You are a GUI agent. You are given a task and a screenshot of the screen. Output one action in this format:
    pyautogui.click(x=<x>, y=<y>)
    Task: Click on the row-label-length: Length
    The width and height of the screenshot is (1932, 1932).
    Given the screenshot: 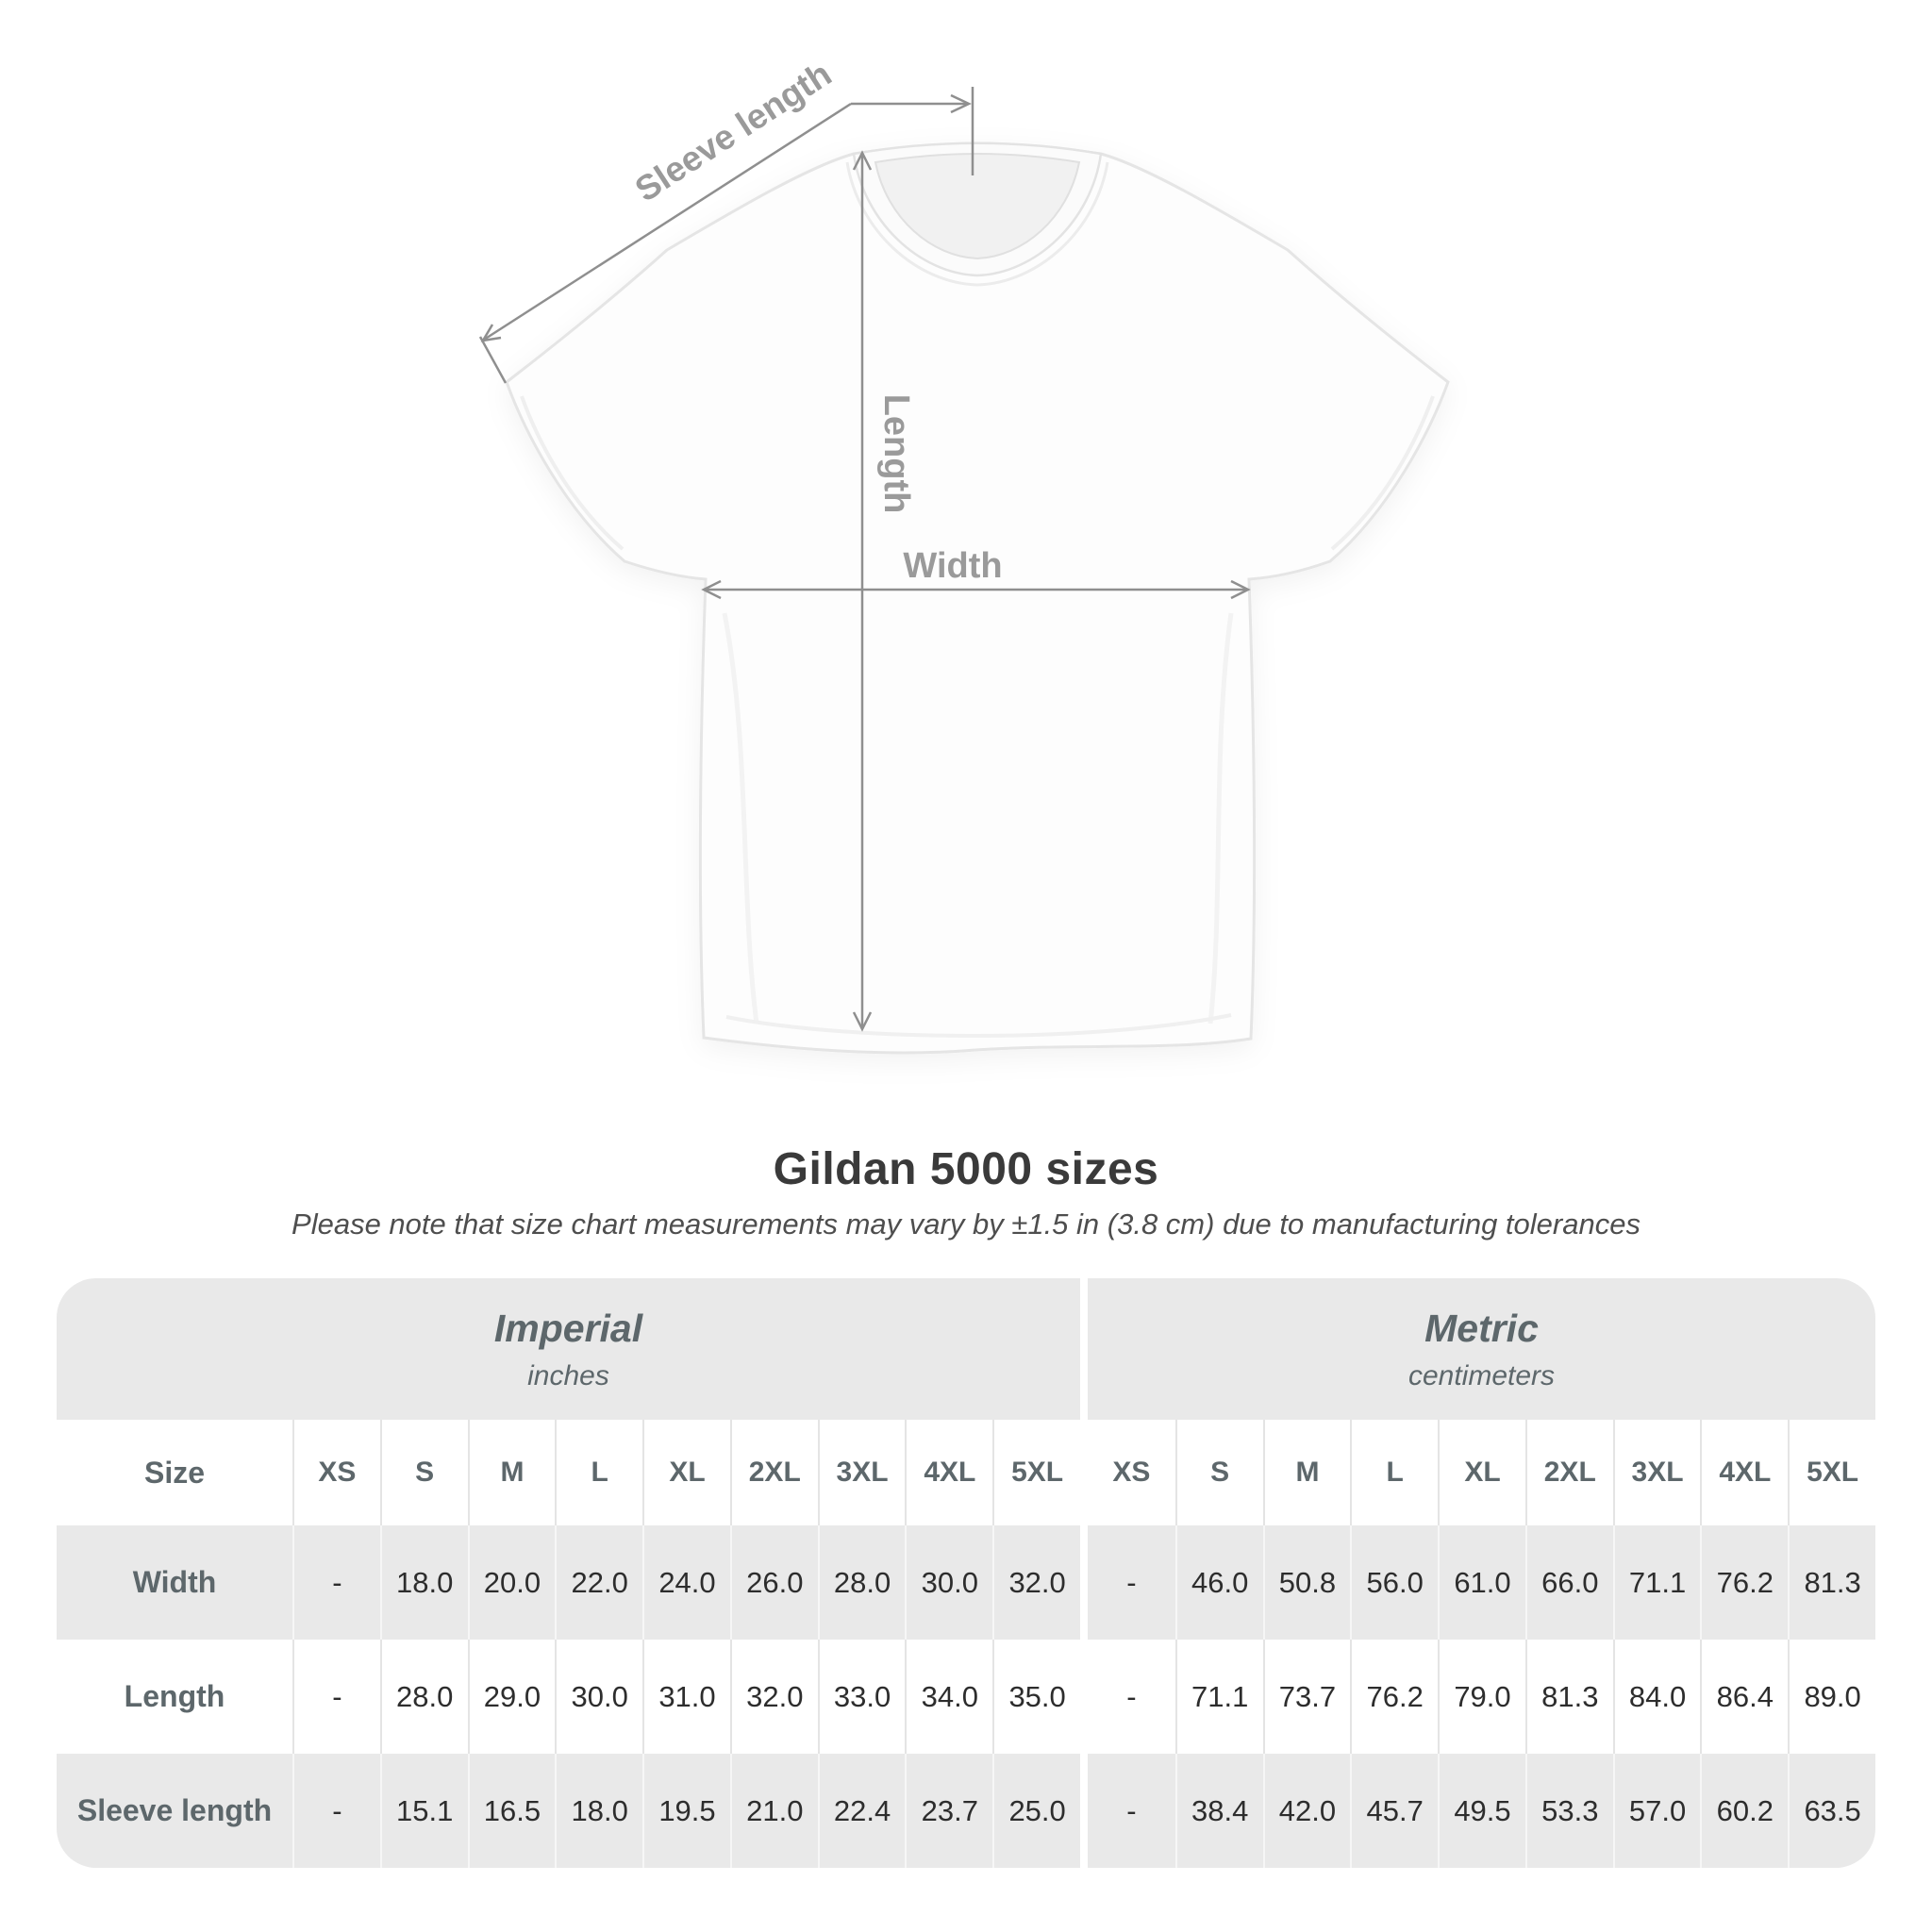 What is the action you would take?
    pyautogui.click(x=175, y=1696)
    